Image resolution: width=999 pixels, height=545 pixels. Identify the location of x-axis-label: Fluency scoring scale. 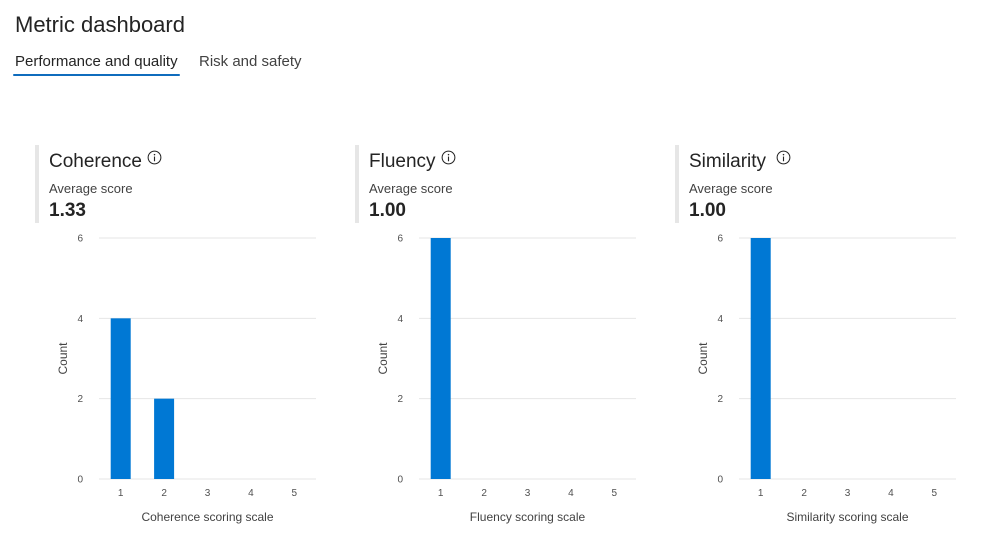
(528, 517).